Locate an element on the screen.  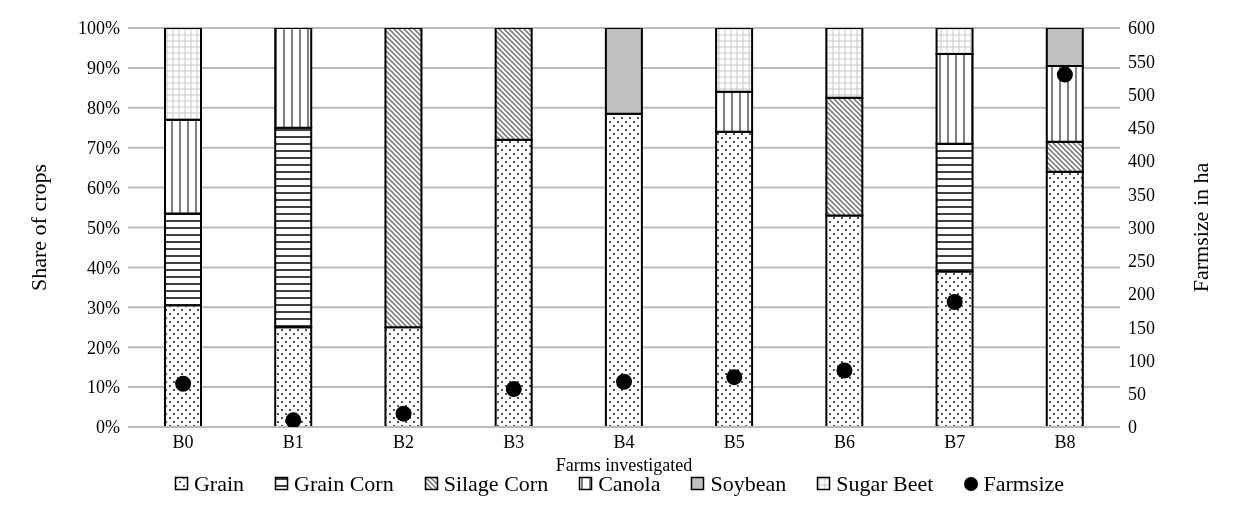
y-tick-label: 70% is located at coordinates (103, 148).